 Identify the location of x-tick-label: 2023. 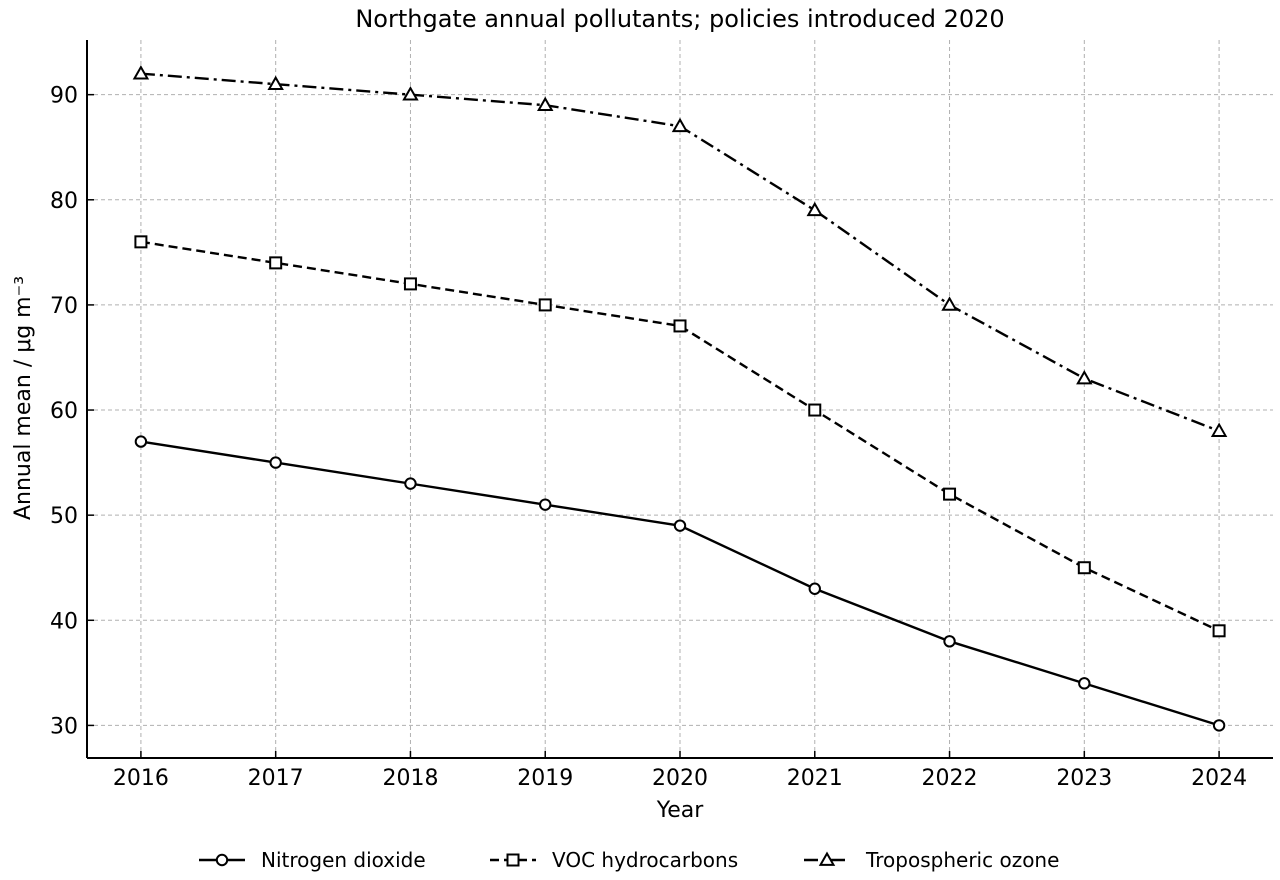
(1084, 778).